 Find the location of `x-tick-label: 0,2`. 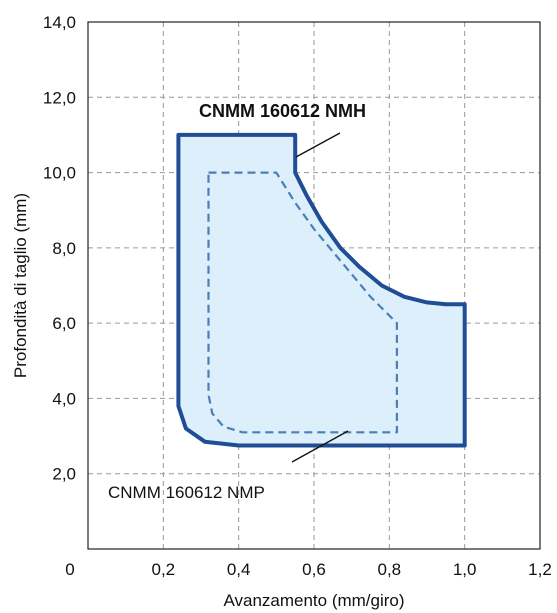

x-tick-label: 0,2 is located at coordinates (164, 569).